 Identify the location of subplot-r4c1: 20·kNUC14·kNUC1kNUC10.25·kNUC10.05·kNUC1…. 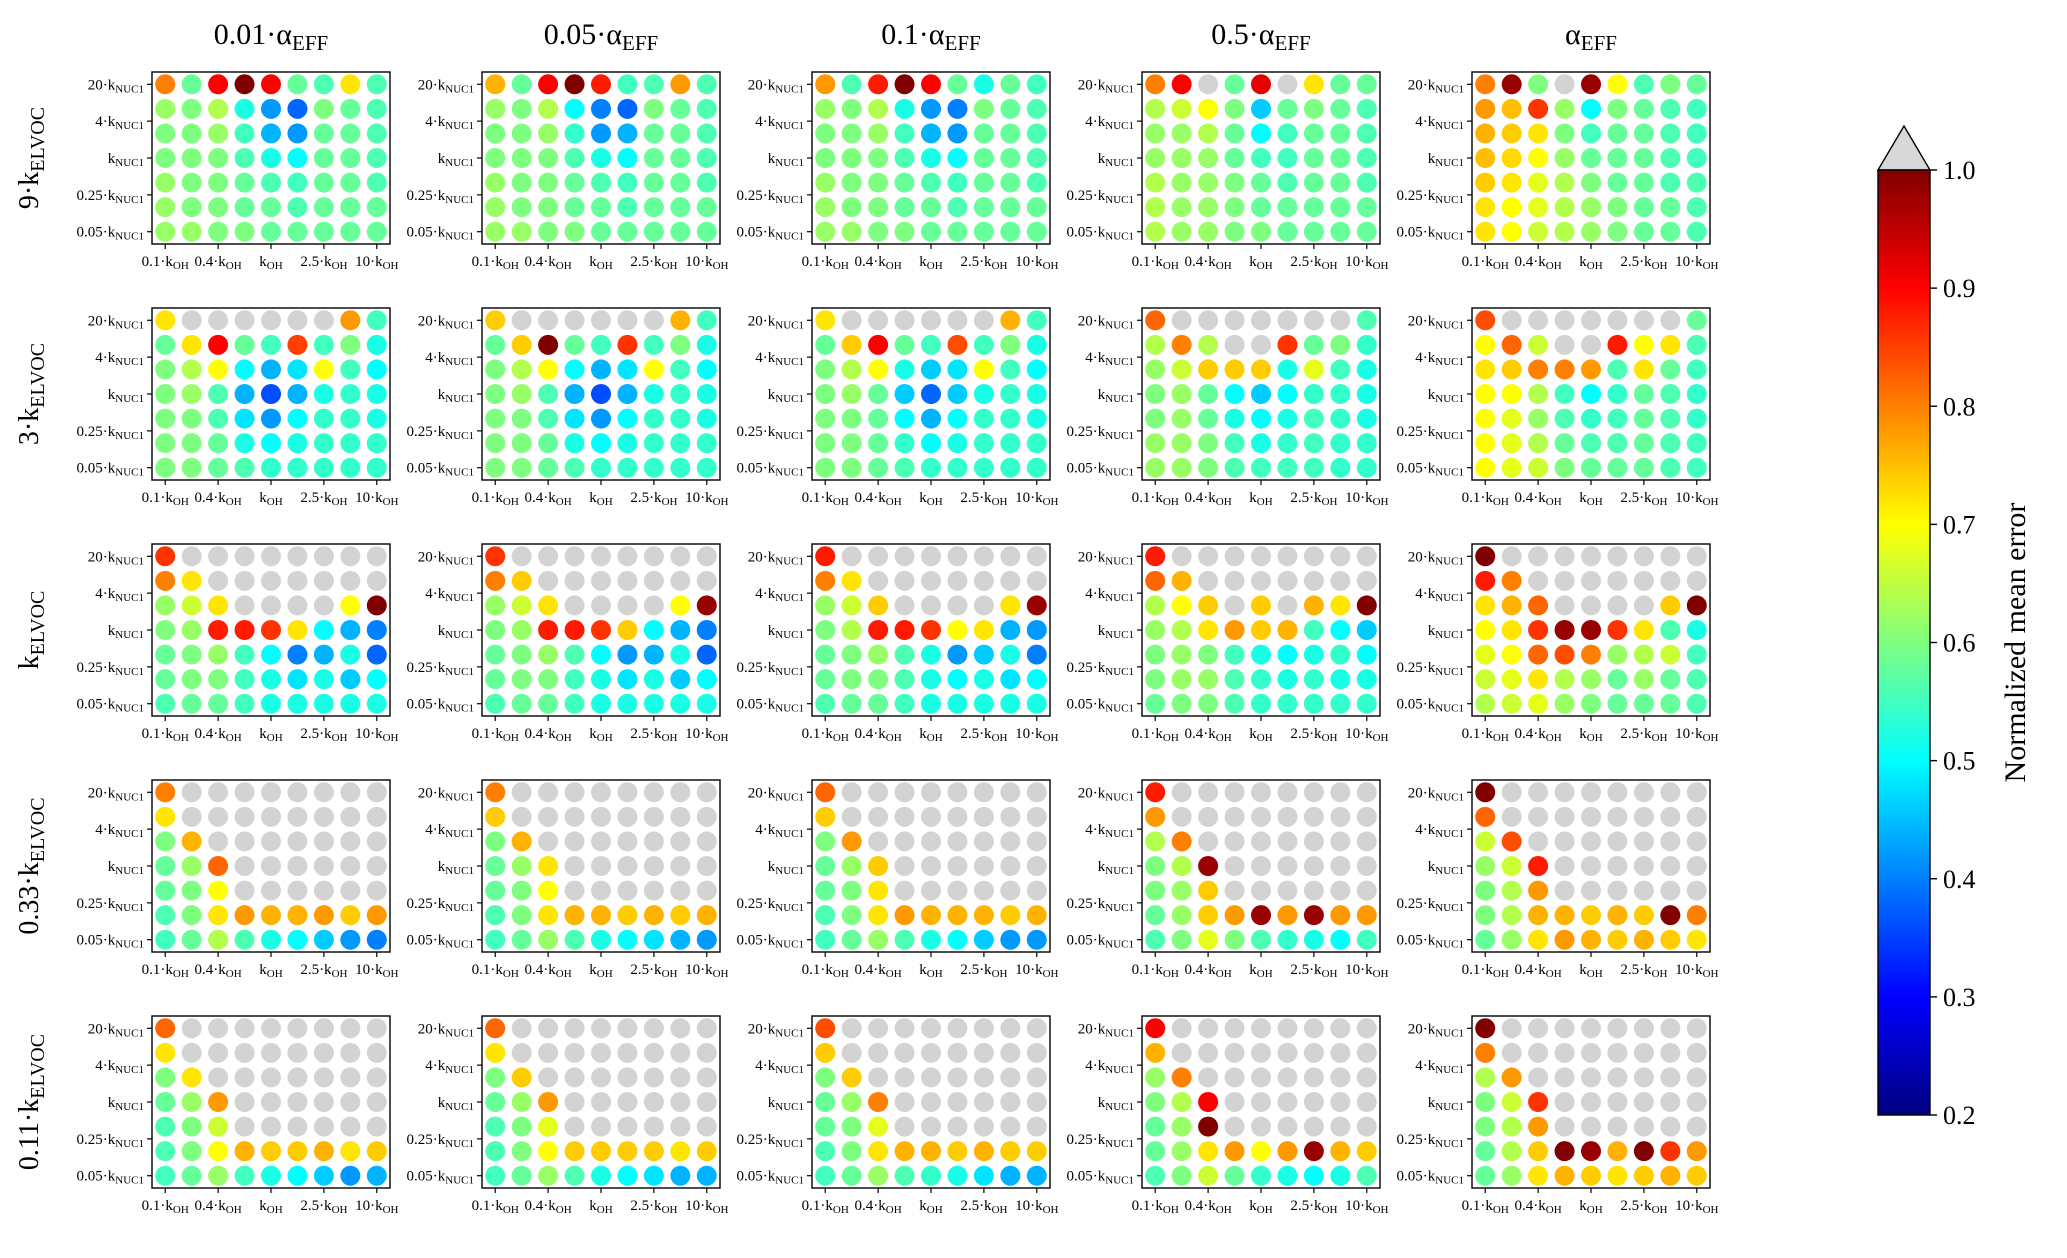
(568, 1115).